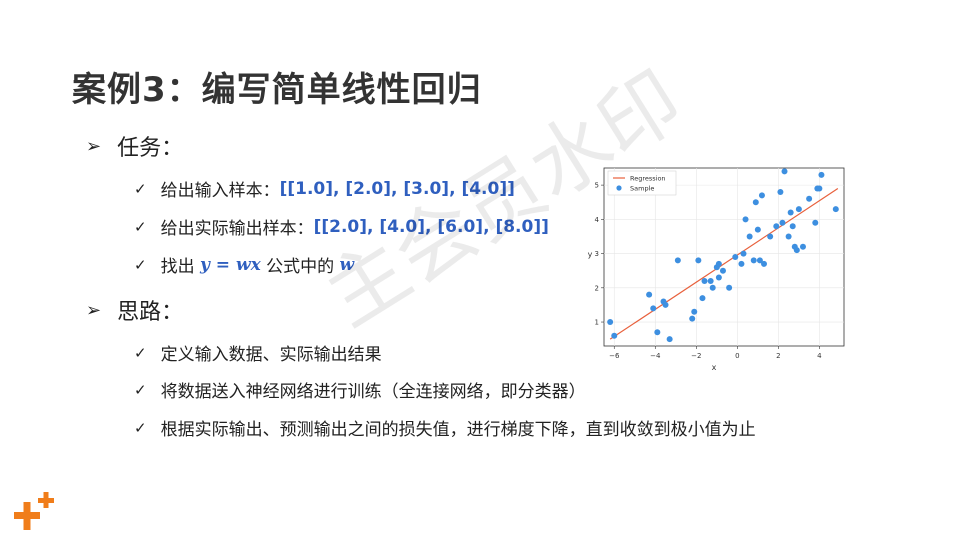 The height and width of the screenshot is (540, 960). I want to click on legend-sample-swatch, so click(619, 188).